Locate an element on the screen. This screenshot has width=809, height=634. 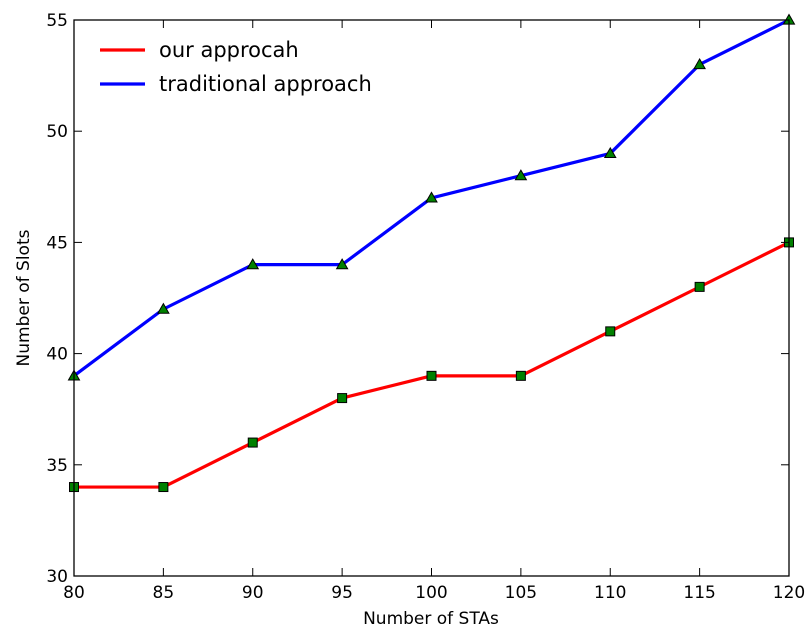
y-tick-label-1: 35 is located at coordinates (57, 466).